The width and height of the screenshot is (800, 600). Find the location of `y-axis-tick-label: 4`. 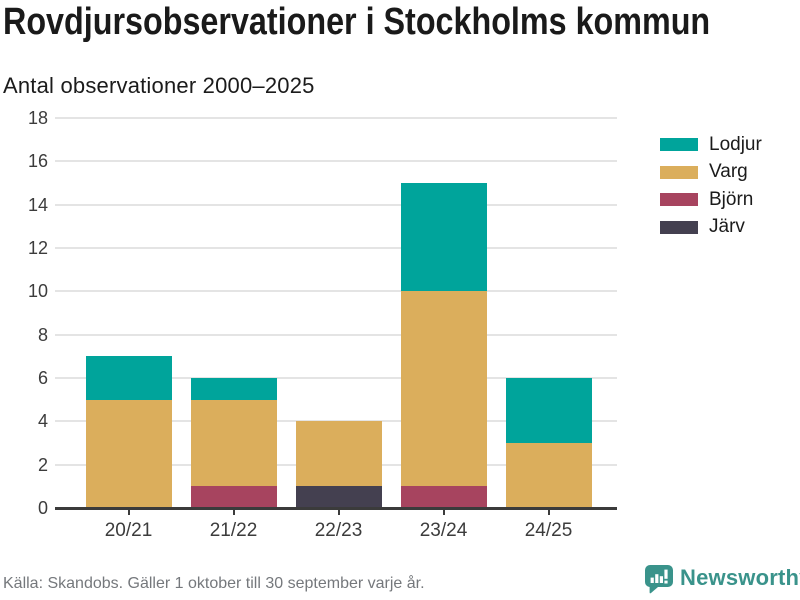

y-axis-tick-label: 4 is located at coordinates (42, 421).